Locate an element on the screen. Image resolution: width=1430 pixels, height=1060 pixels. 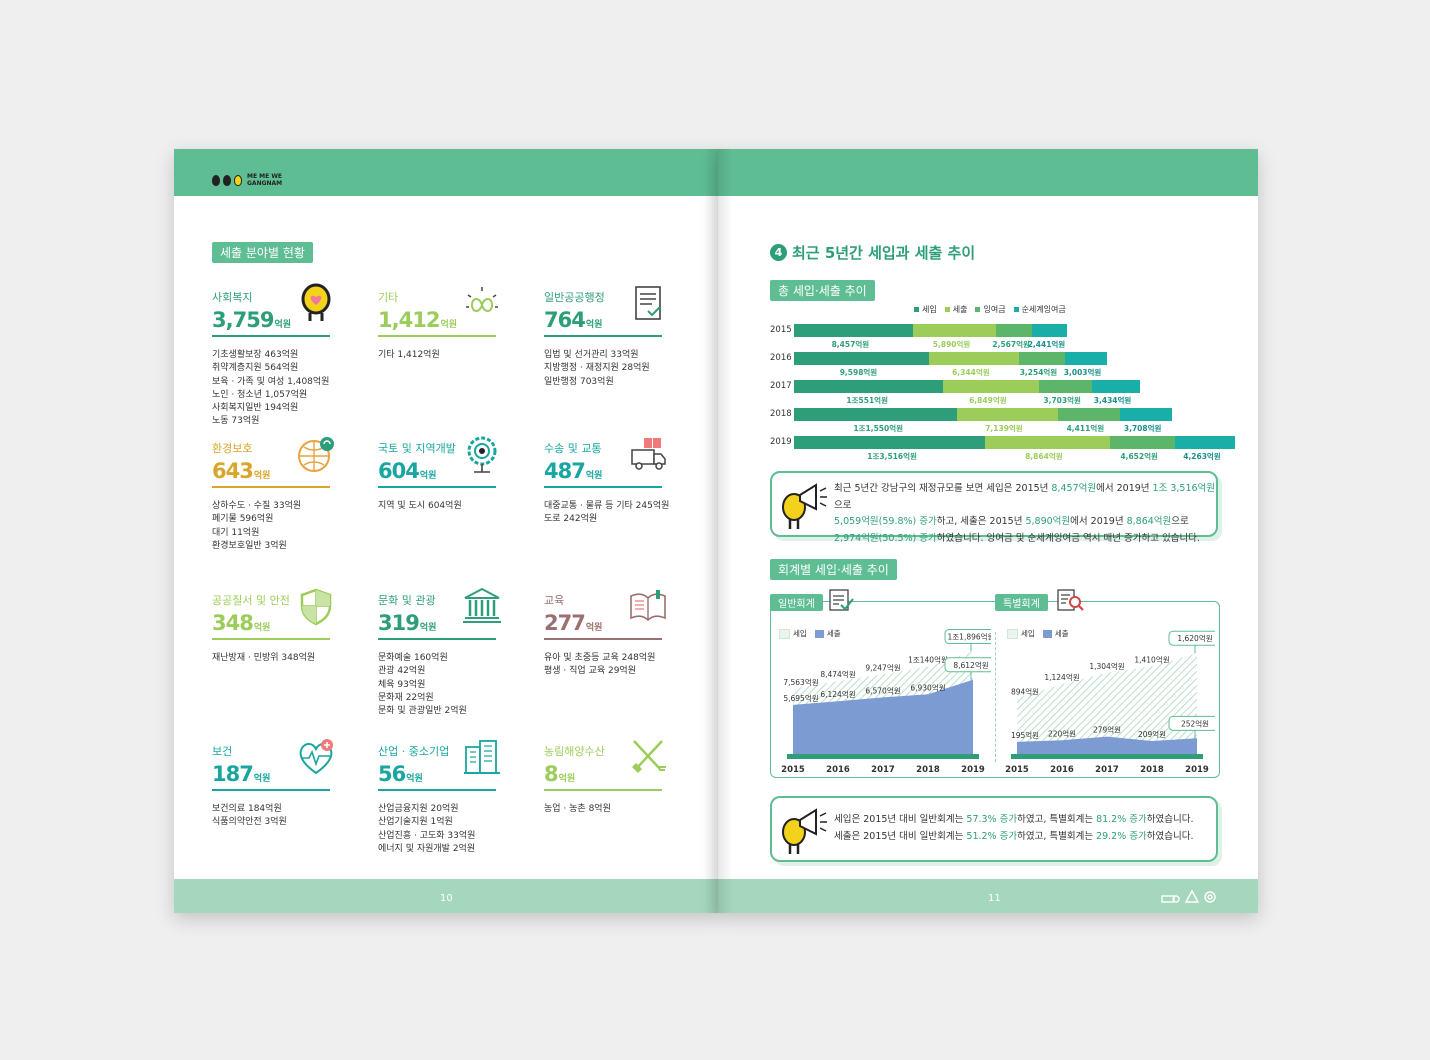
amount-value: 8 is located at coordinates (551, 774).